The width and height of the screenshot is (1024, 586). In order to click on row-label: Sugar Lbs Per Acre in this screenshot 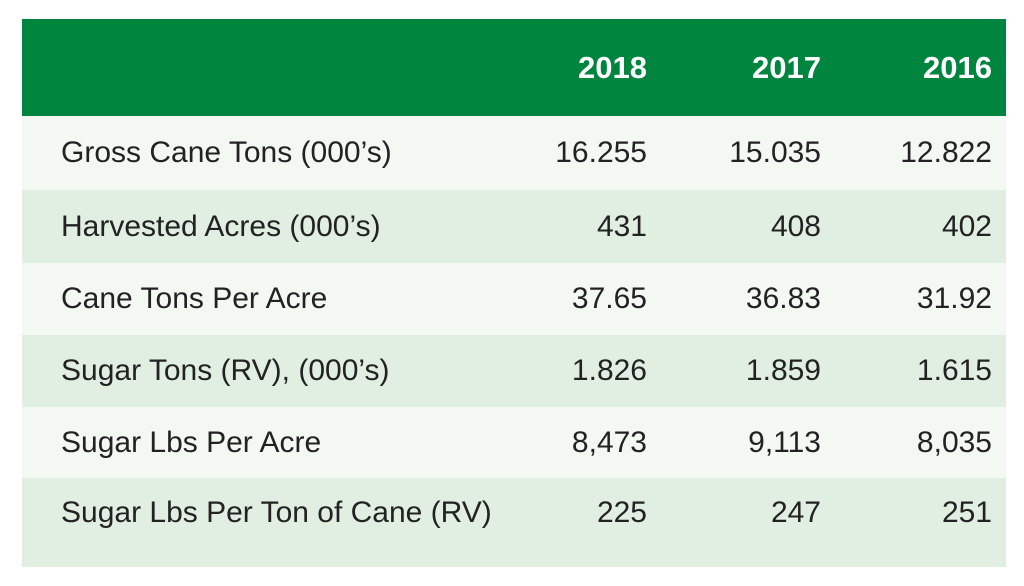, I will do `click(191, 442)`.